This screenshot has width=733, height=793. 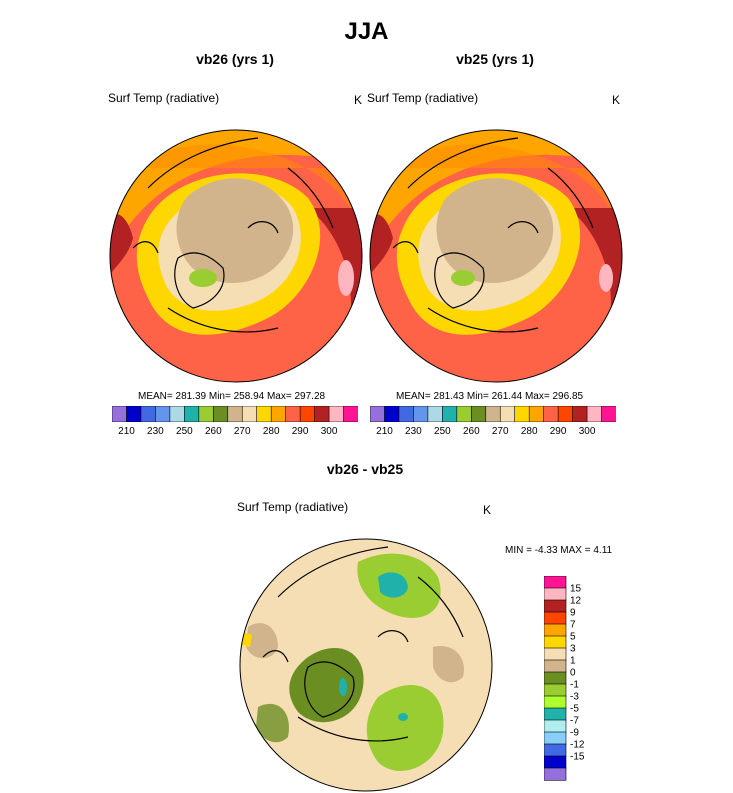 What do you see at coordinates (573, 625) in the screenshot?
I see `panel3-colorbar-tick-label: 7` at bounding box center [573, 625].